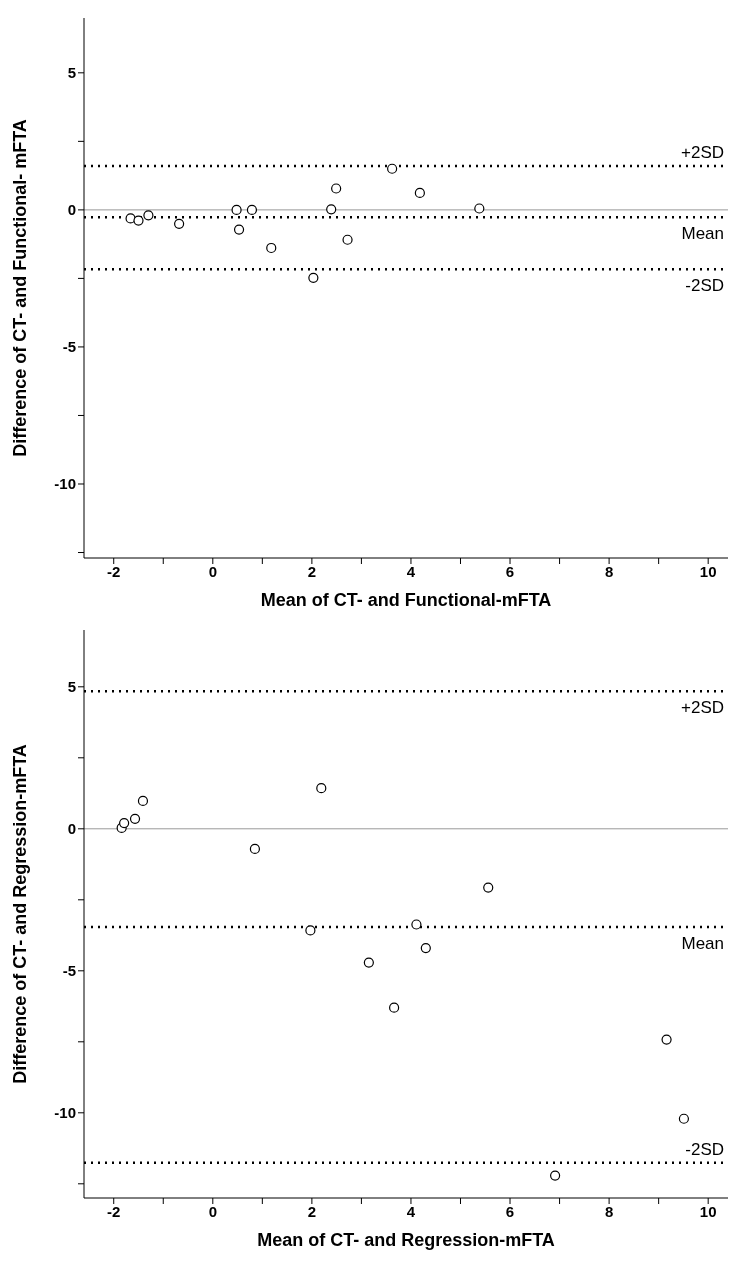 The image size is (748, 1277). I want to click on x-axis-title: Mean of CT- and Regression-mFTA, so click(406, 1240).